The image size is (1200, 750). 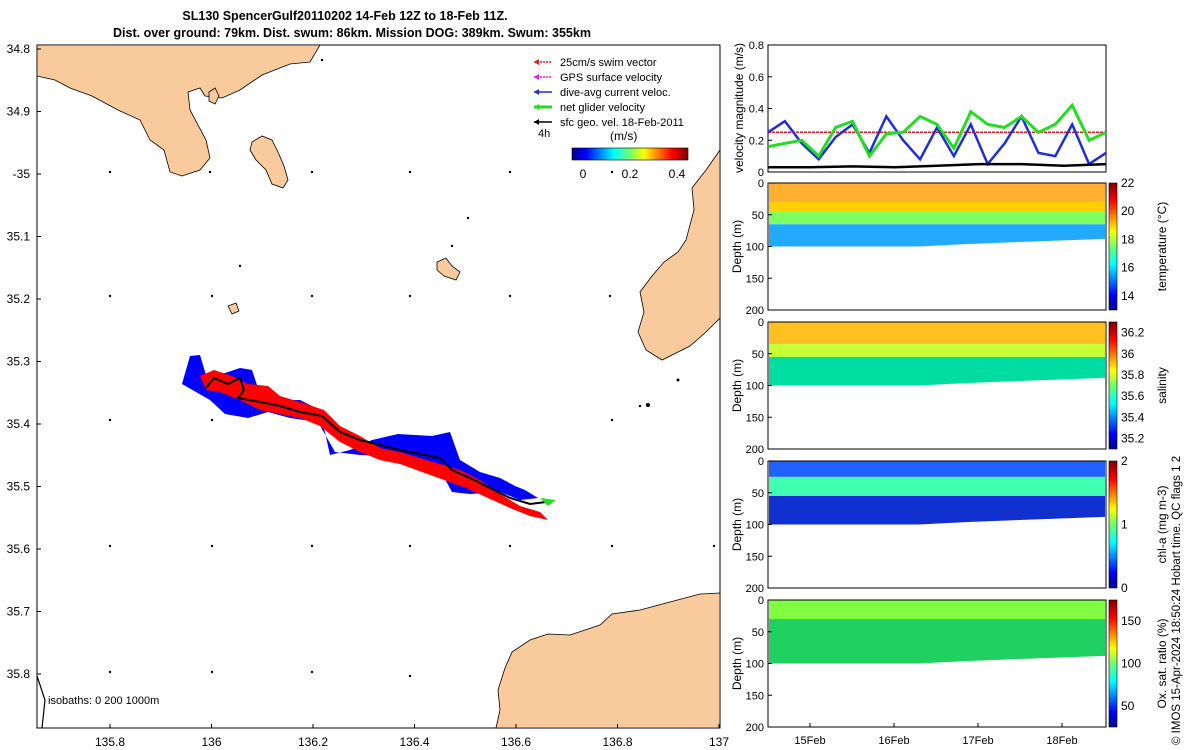 What do you see at coordinates (1162, 247) in the screenshot?
I see `colorbar-label: temperature (°C)` at bounding box center [1162, 247].